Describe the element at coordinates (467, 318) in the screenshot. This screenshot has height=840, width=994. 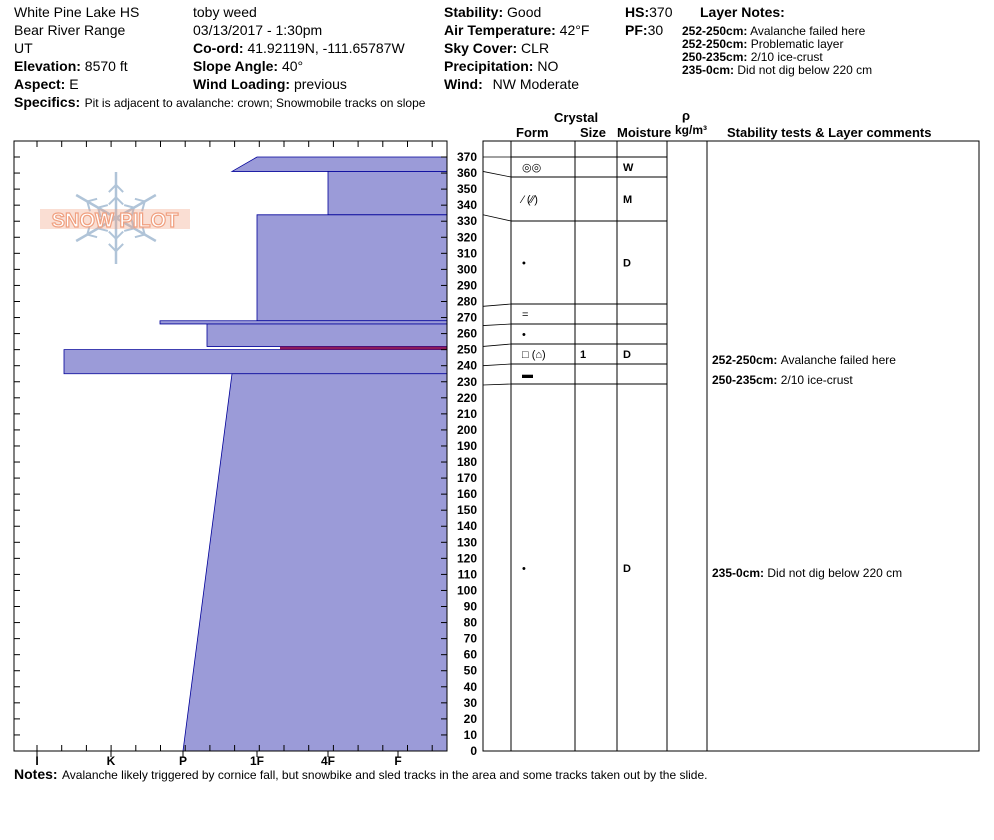
I see `depth-tick-label: 270` at that location.